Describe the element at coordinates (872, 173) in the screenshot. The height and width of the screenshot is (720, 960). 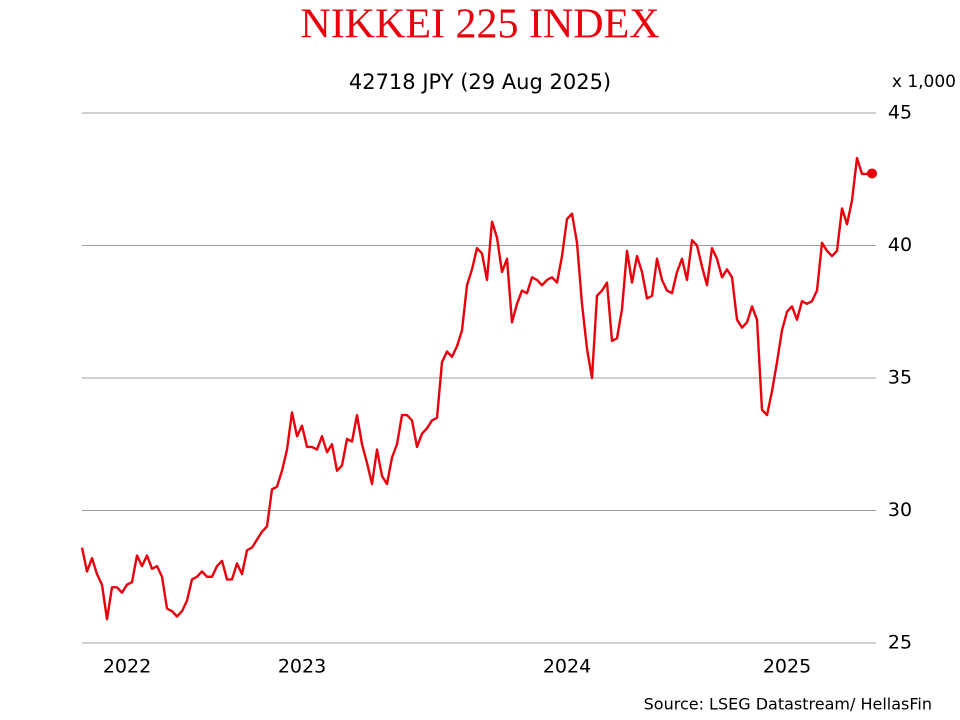
I see `last-point` at that location.